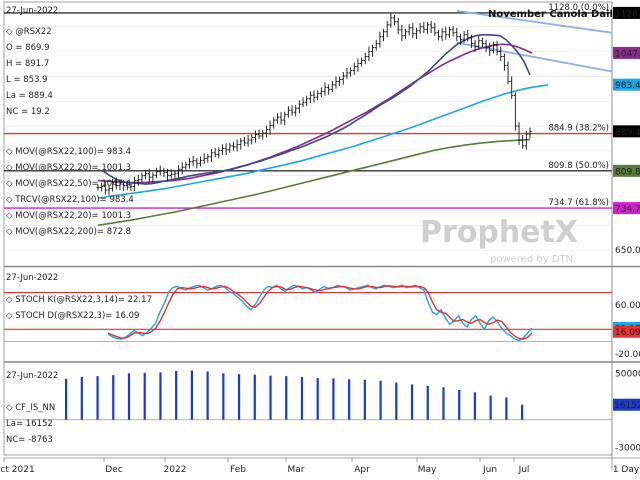 The width and height of the screenshot is (640, 480). What do you see at coordinates (30, 408) in the screenshot?
I see `cot-legend-entry: ◇ CF_IS_NN` at bounding box center [30, 408].